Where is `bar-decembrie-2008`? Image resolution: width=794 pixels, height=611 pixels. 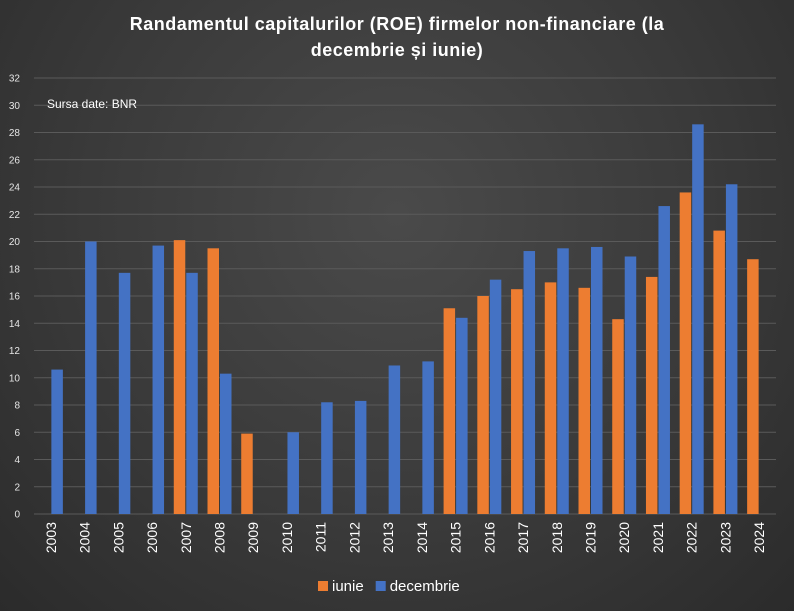
bar-decembrie-2008 is located at coordinates (226, 443).